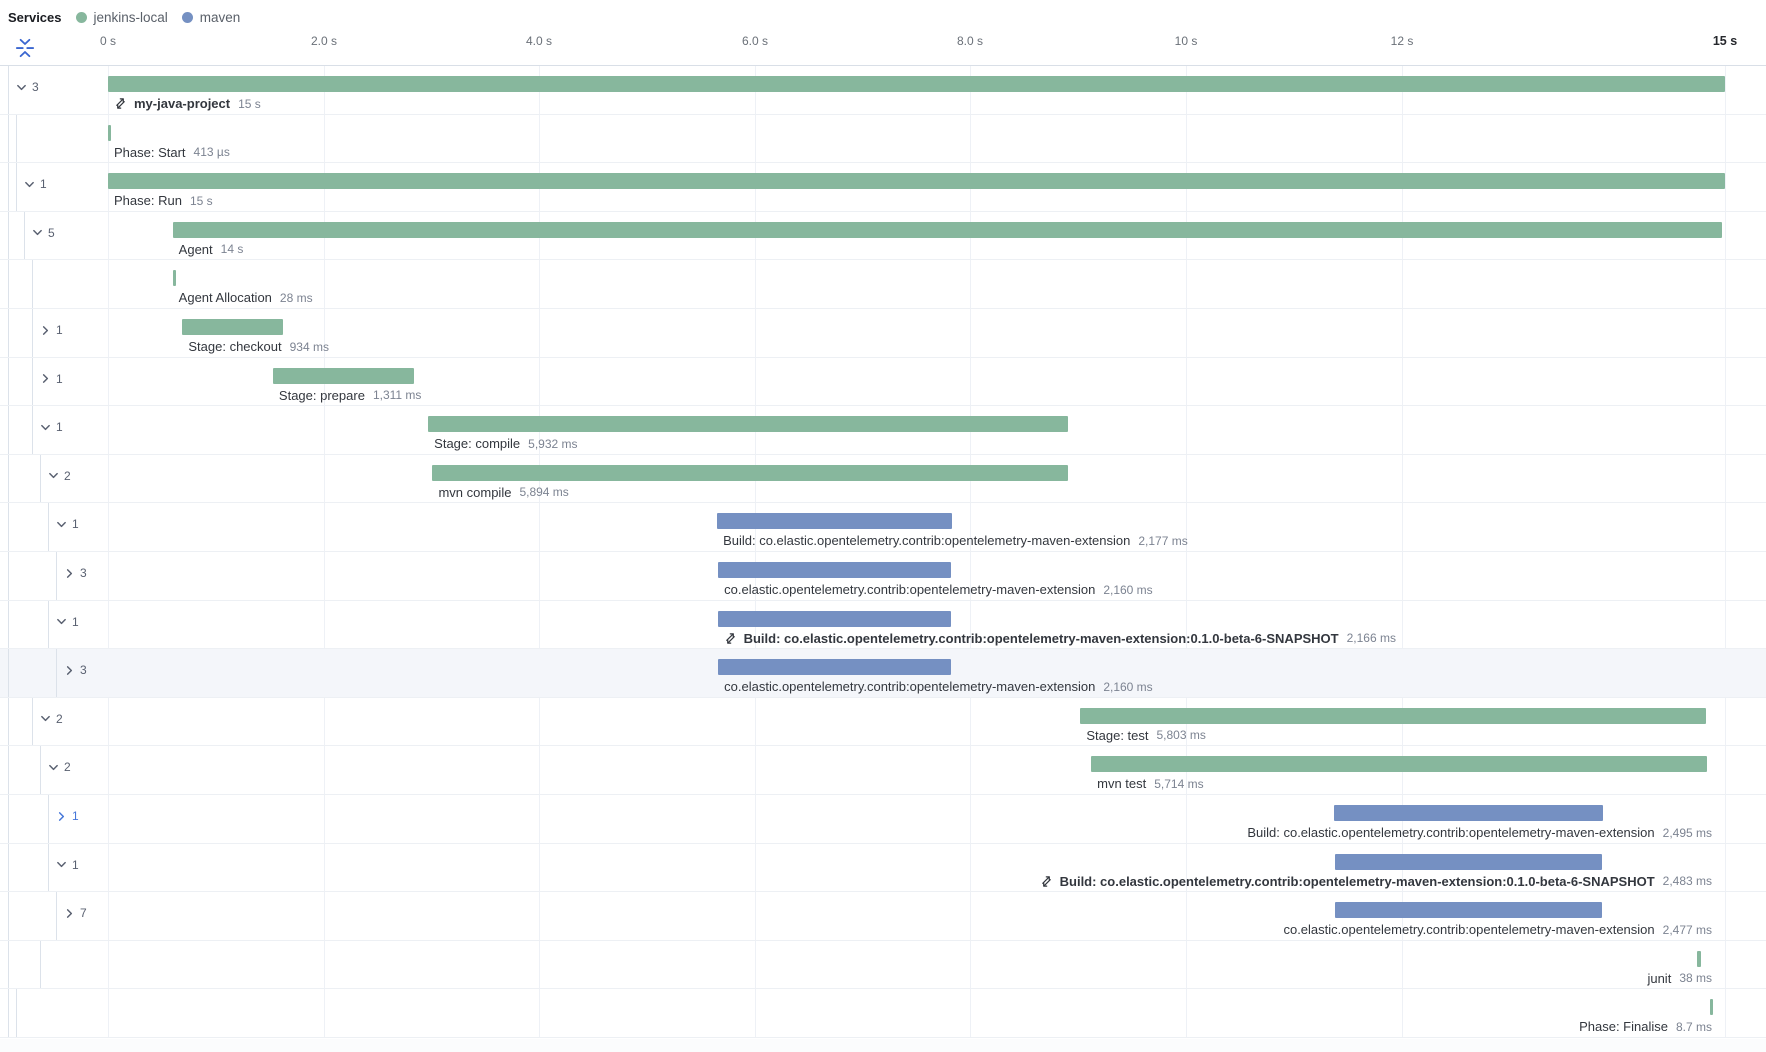 The height and width of the screenshot is (1052, 1766). Describe the element at coordinates (475, 492) in the screenshot. I see `span-name: mvn compile` at that location.